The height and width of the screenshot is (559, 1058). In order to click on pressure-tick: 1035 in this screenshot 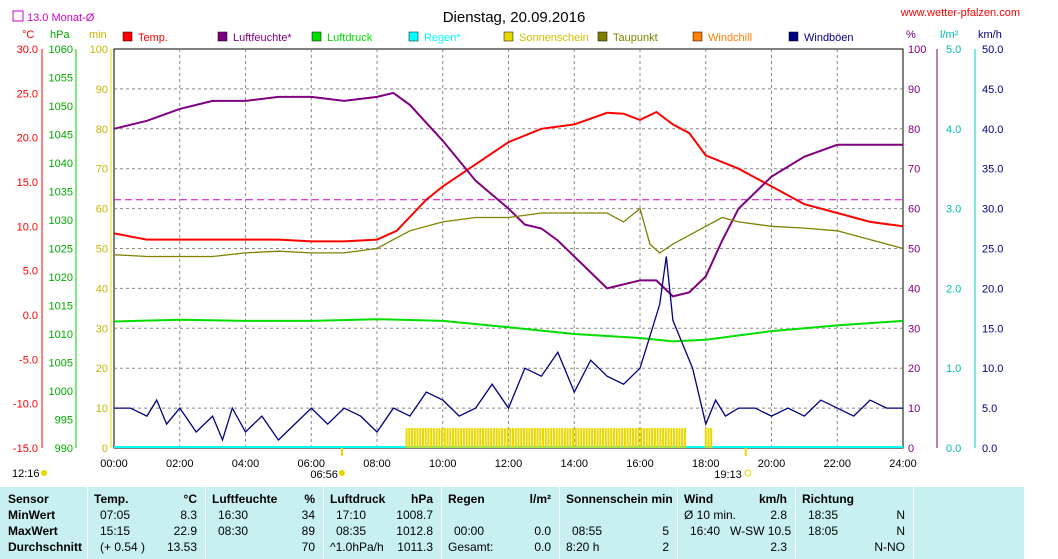, I will do `click(61, 193)`.